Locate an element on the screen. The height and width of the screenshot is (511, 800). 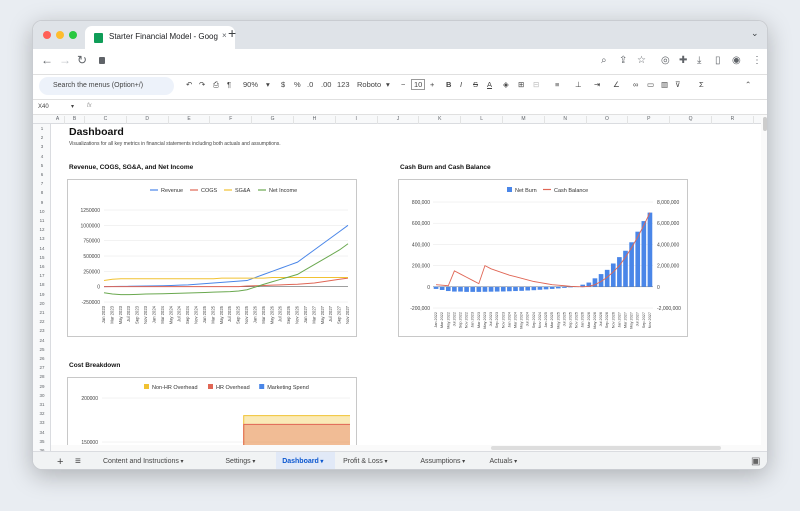
sheet-tab: Settings ▾ is located at coordinates (246, 460).